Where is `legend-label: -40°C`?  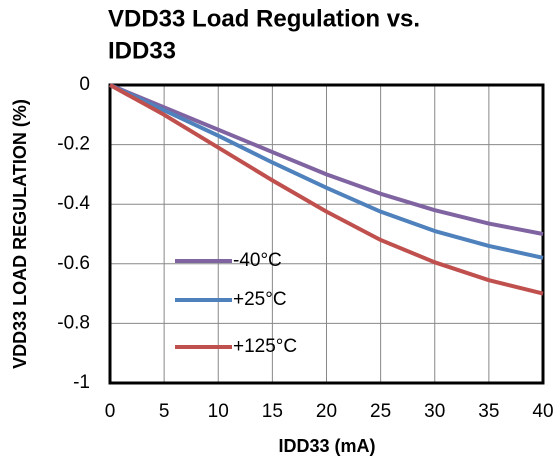
legend-label: -40°C is located at coordinates (257, 260).